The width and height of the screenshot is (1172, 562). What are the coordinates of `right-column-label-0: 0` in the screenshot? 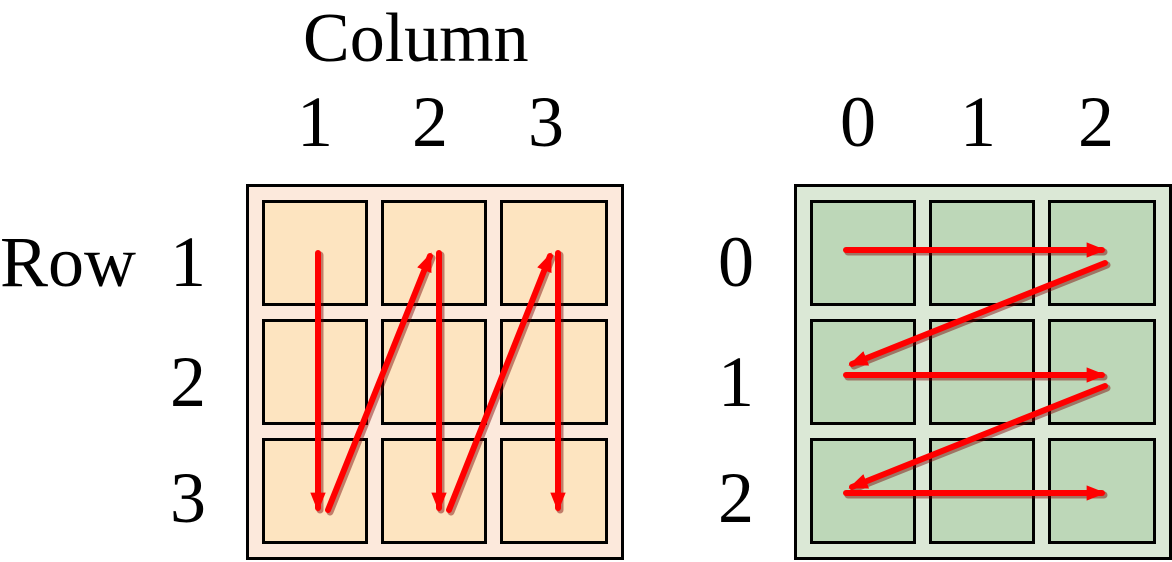 It's located at (858, 122).